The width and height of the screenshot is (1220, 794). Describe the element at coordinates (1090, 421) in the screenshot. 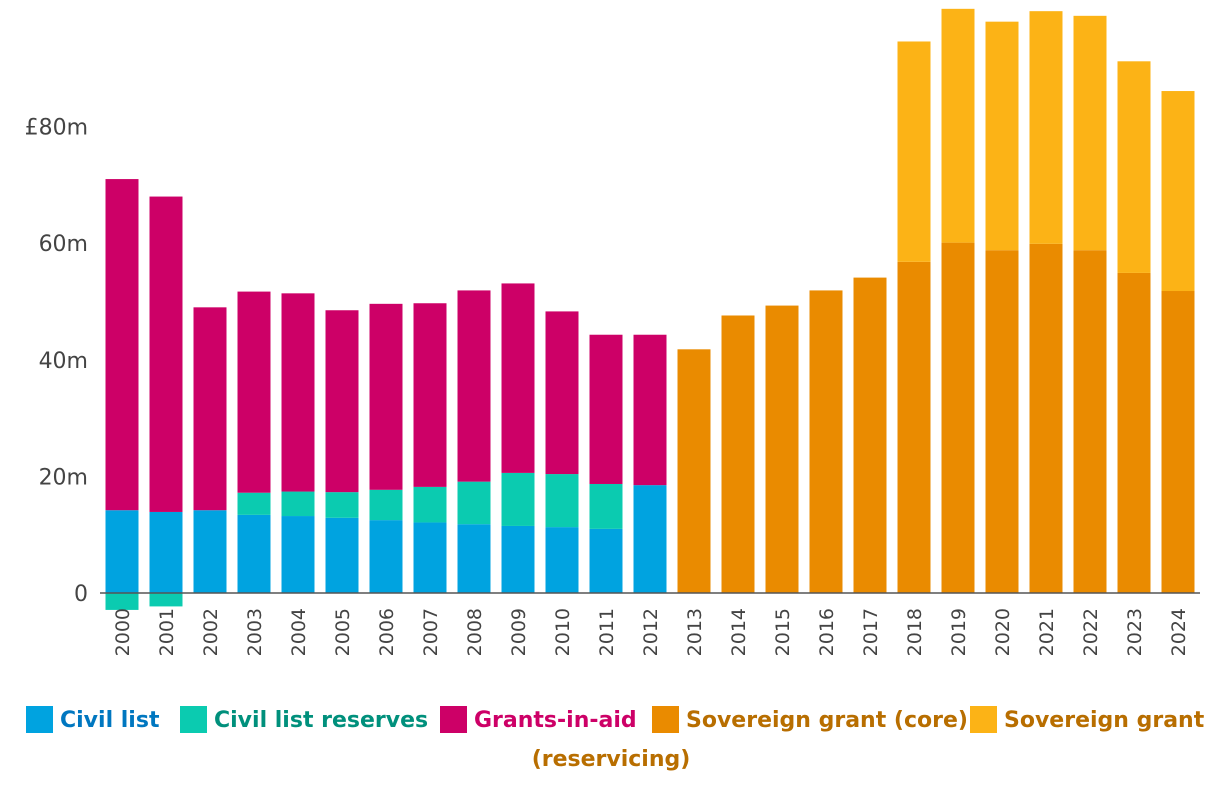

I see `bar-sovereign-grant-core-2022` at that location.